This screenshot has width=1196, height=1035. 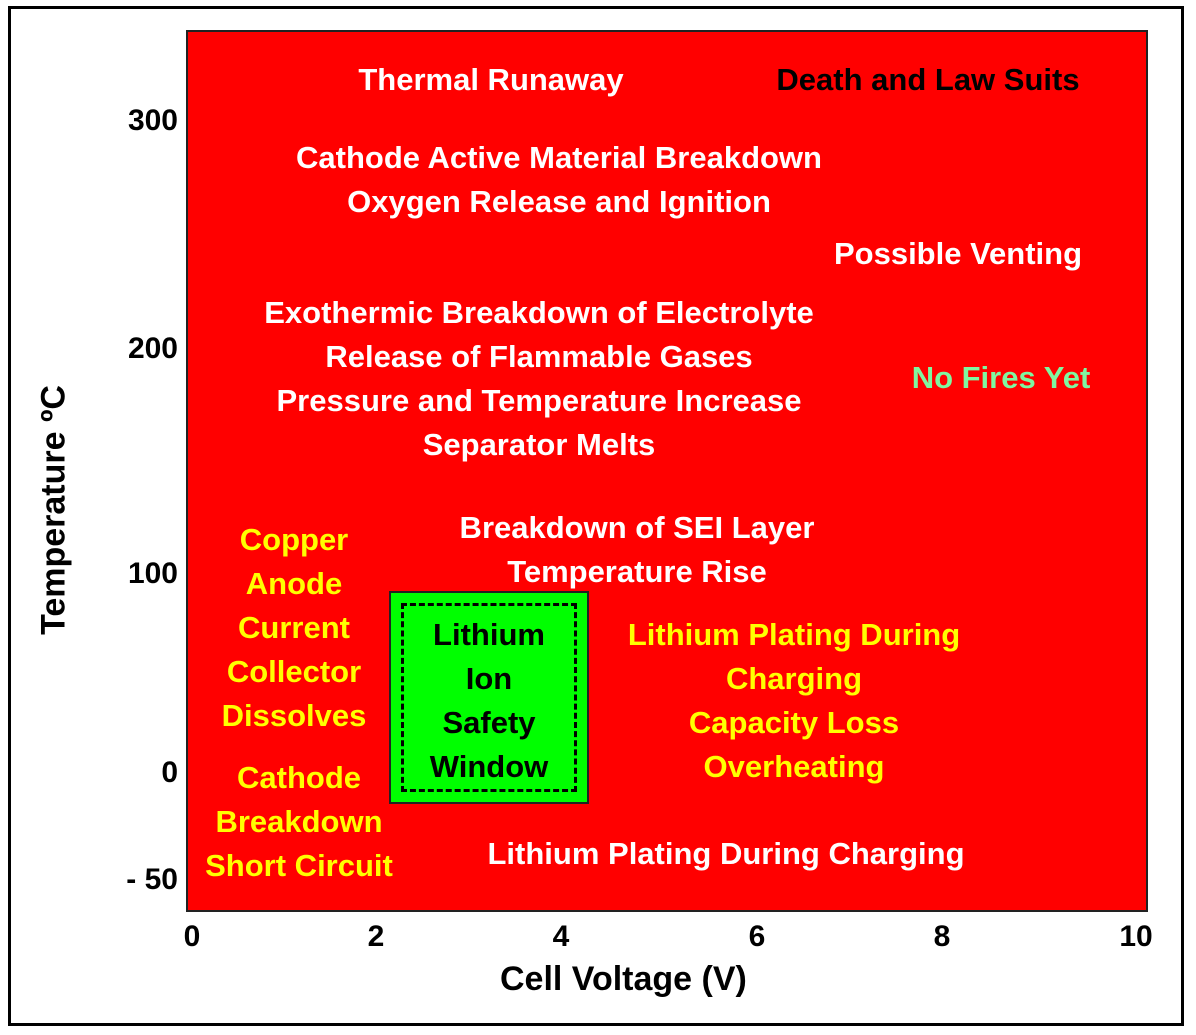 I want to click on y-tick-200: 200, so click(x=152, y=348).